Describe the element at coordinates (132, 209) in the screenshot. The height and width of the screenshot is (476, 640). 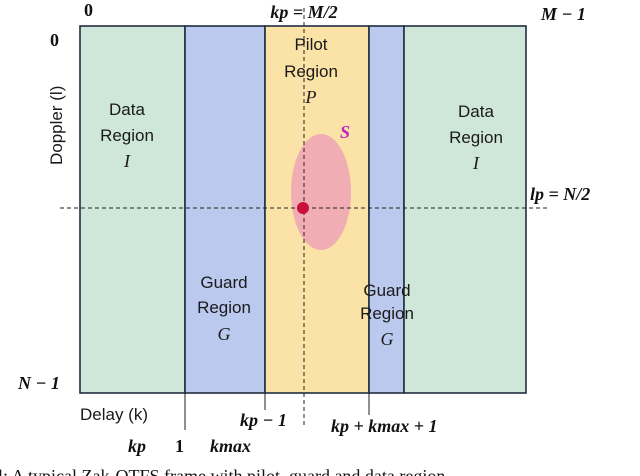
I see `data-region-left` at that location.